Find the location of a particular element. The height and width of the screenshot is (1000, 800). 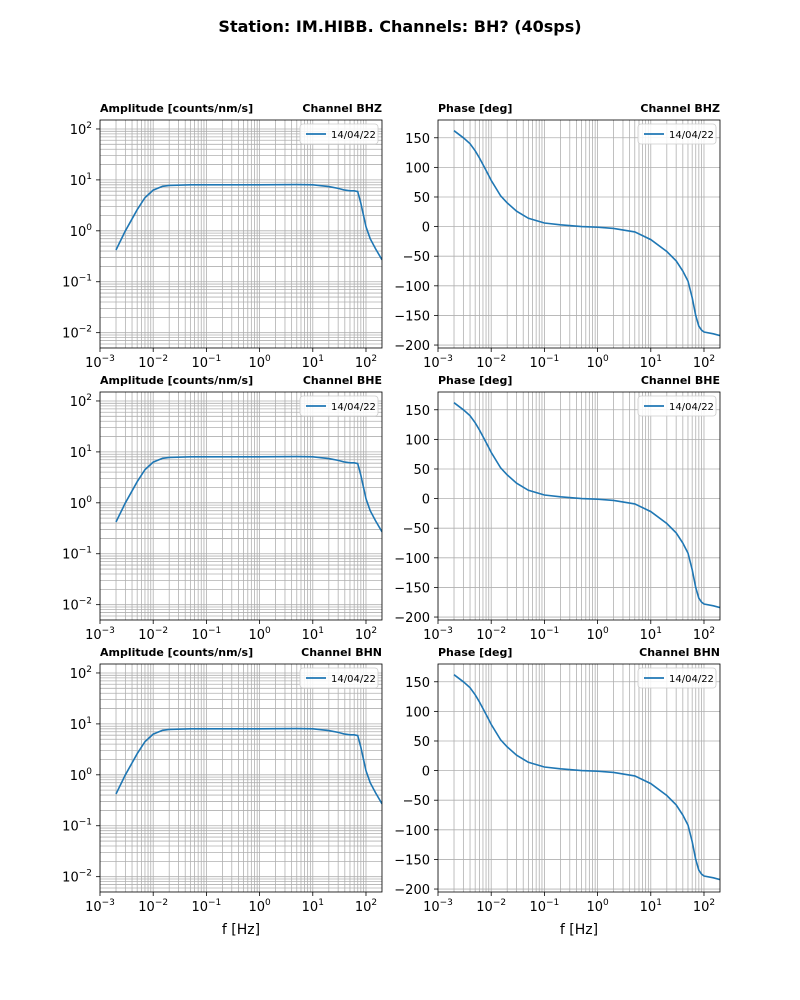

x-axis-label: f [Hz] is located at coordinates (241, 930).